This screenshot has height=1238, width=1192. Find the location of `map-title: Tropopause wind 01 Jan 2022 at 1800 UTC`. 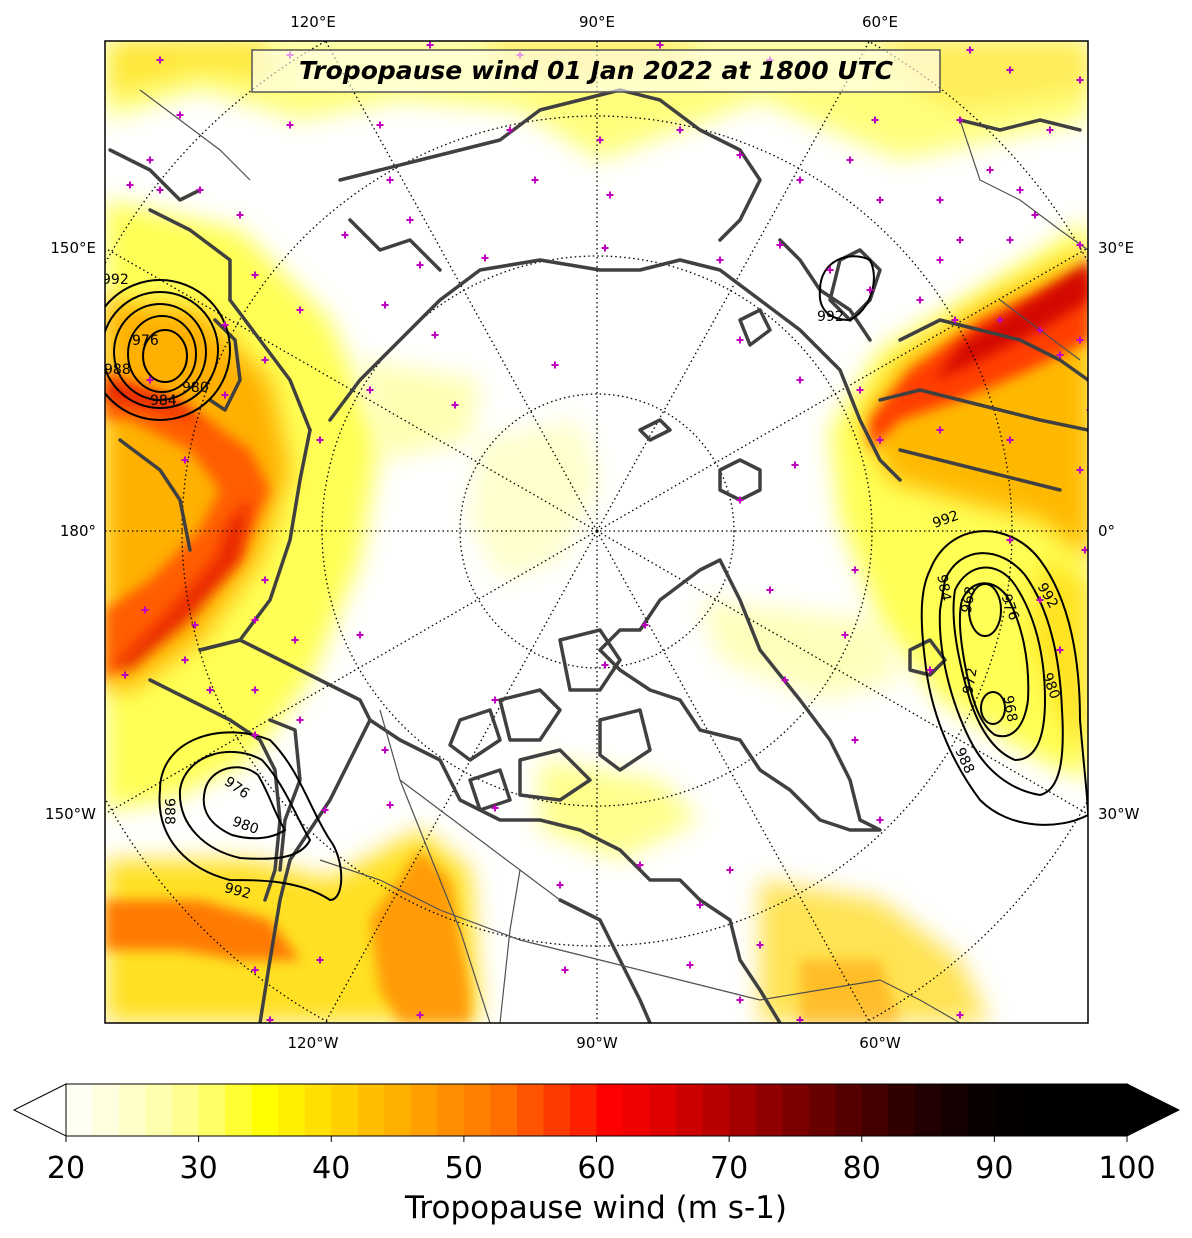

map-title: Tropopause wind 01 Jan 2022 at 1800 UTC is located at coordinates (596, 71).